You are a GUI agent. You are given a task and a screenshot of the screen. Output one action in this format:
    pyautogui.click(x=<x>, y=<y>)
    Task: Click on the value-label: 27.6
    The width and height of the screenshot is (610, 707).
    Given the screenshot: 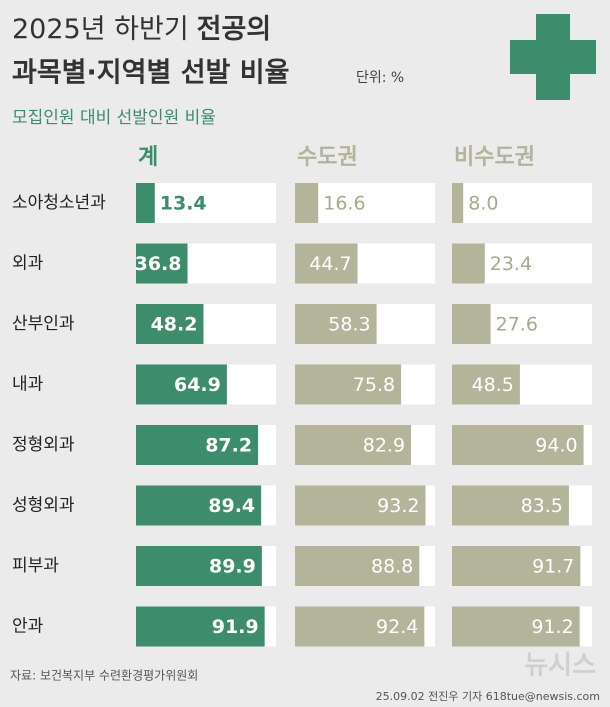 What is the action you would take?
    pyautogui.click(x=517, y=325)
    